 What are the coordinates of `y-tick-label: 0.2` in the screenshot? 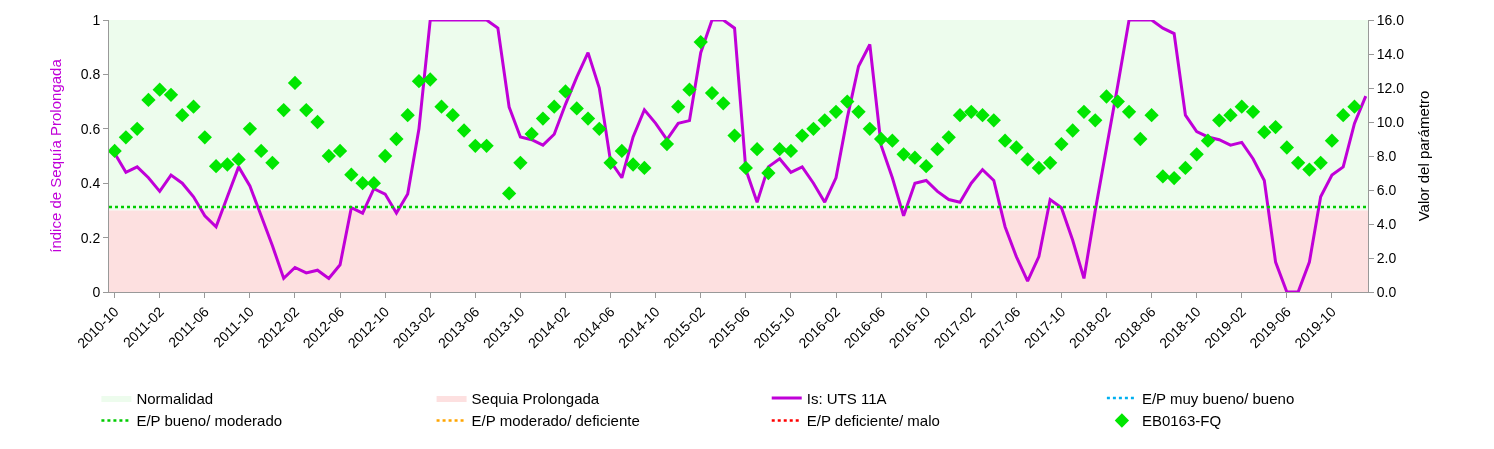 It's located at (90, 237).